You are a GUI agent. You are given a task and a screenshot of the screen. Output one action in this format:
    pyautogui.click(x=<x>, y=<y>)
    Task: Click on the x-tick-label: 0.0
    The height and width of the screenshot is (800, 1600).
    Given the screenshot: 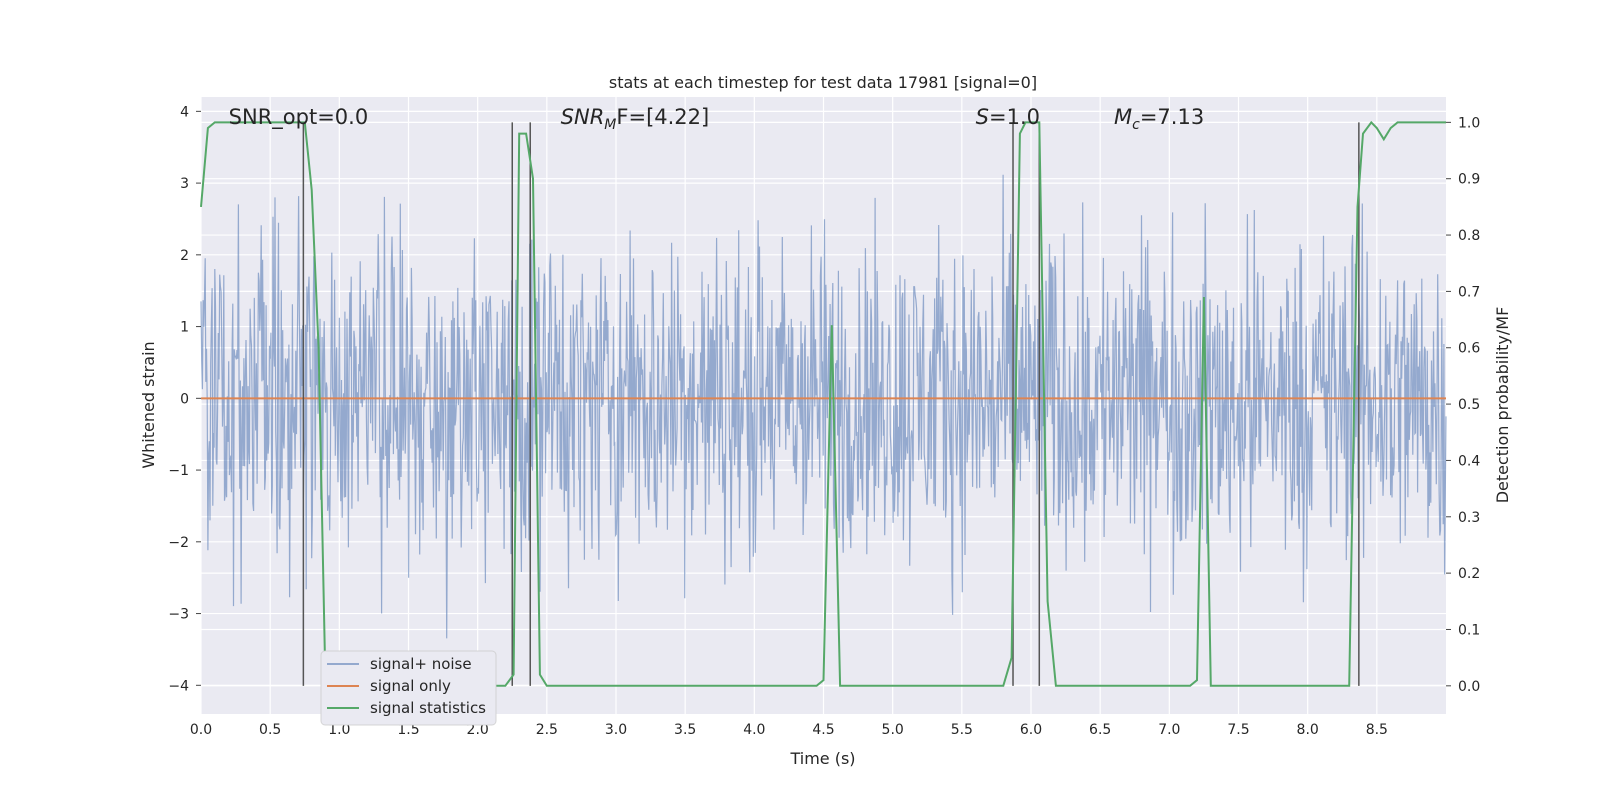 What is the action you would take?
    pyautogui.click(x=201, y=730)
    